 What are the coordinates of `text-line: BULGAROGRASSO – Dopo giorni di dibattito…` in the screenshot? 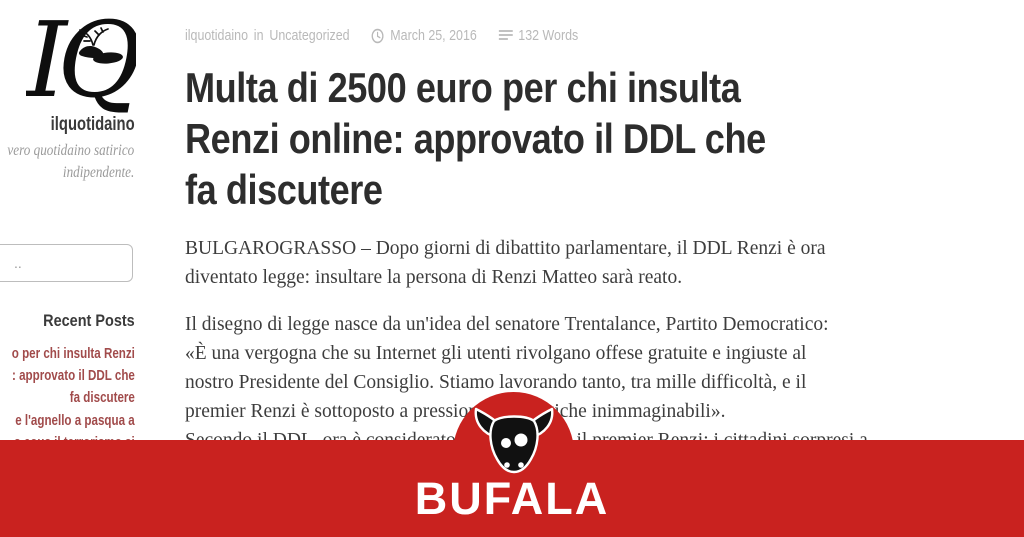 It's located at (505, 248).